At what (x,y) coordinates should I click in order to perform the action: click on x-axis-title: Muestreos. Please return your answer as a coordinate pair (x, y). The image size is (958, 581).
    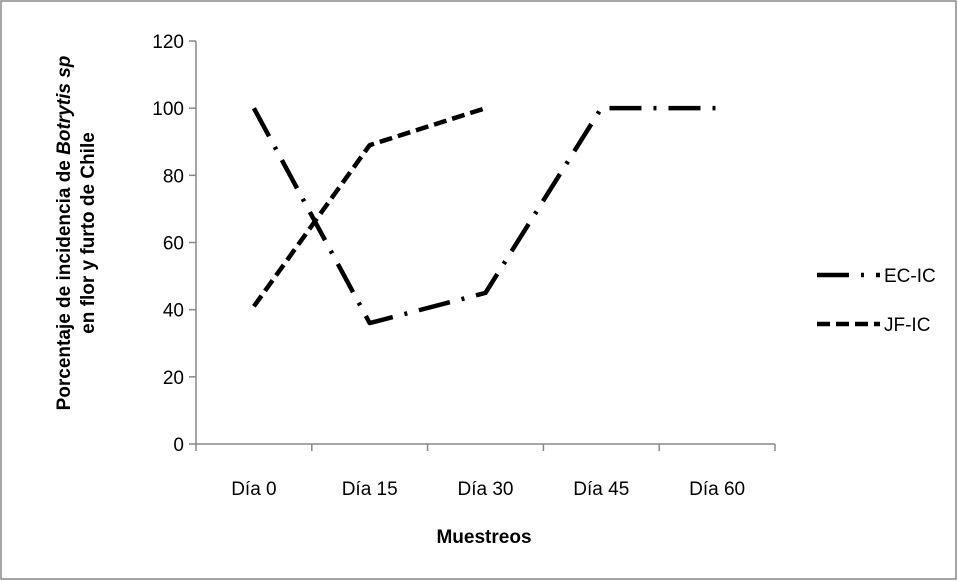
    Looking at the image, I should click on (483, 537).